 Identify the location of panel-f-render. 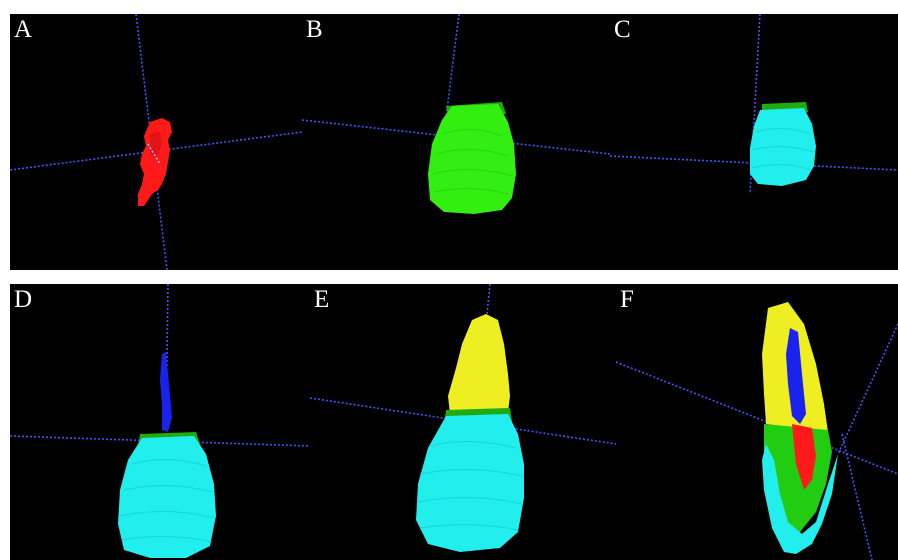
(757, 431).